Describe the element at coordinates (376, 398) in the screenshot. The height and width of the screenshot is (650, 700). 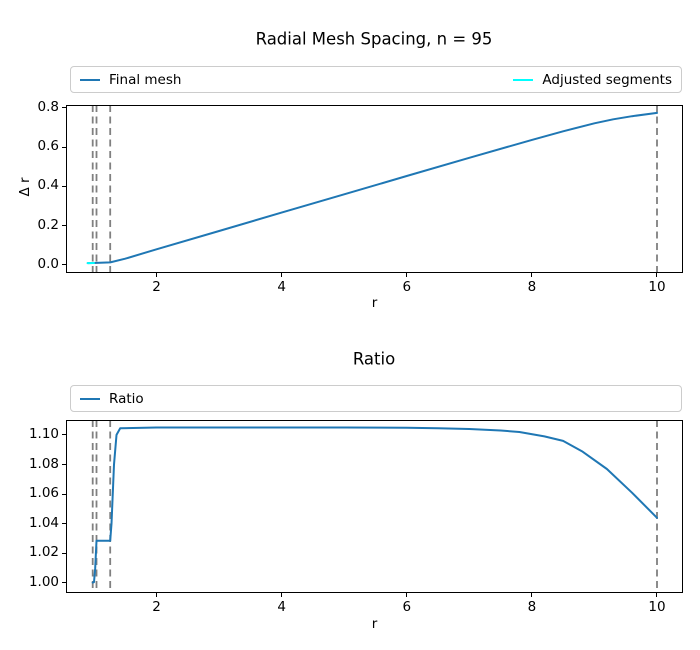
I see `legend-box: Ratio` at that location.